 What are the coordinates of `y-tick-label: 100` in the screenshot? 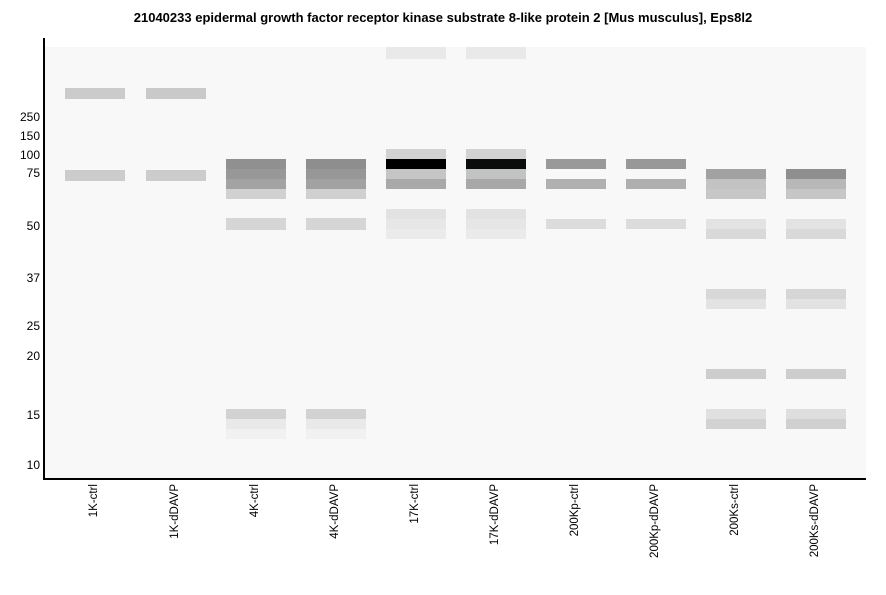 It's located at (29, 155).